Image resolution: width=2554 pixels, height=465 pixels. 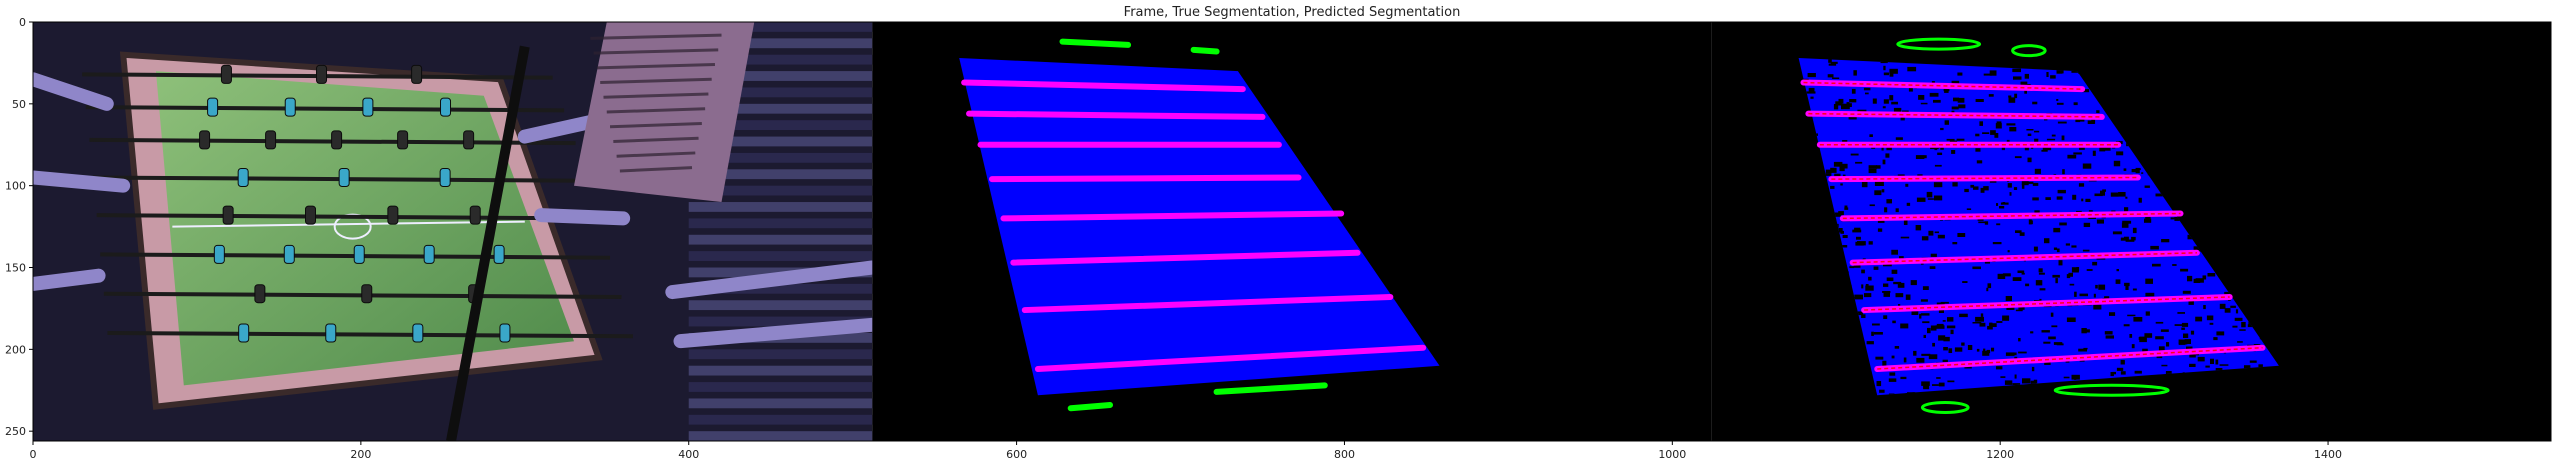 What do you see at coordinates (2047, 303) in the screenshot?
I see `predicted-rod-edge` at bounding box center [2047, 303].